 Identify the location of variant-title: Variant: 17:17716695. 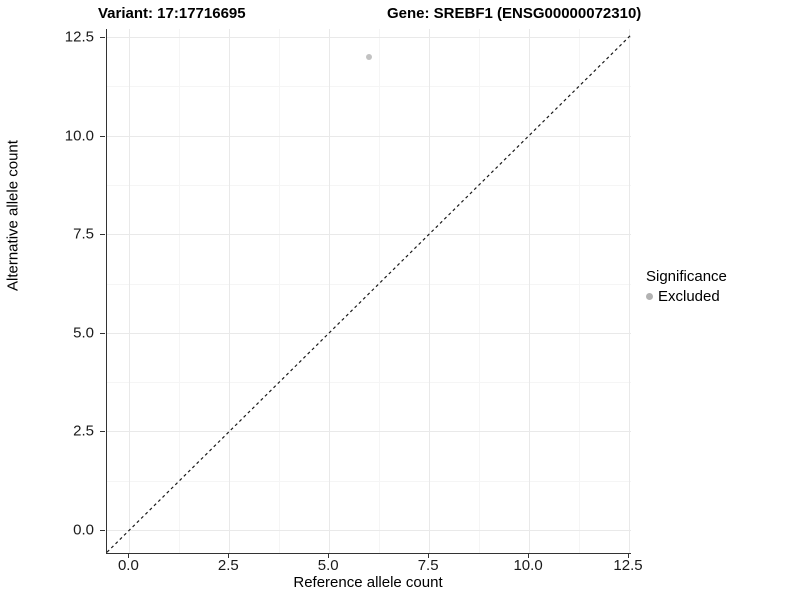
(172, 13).